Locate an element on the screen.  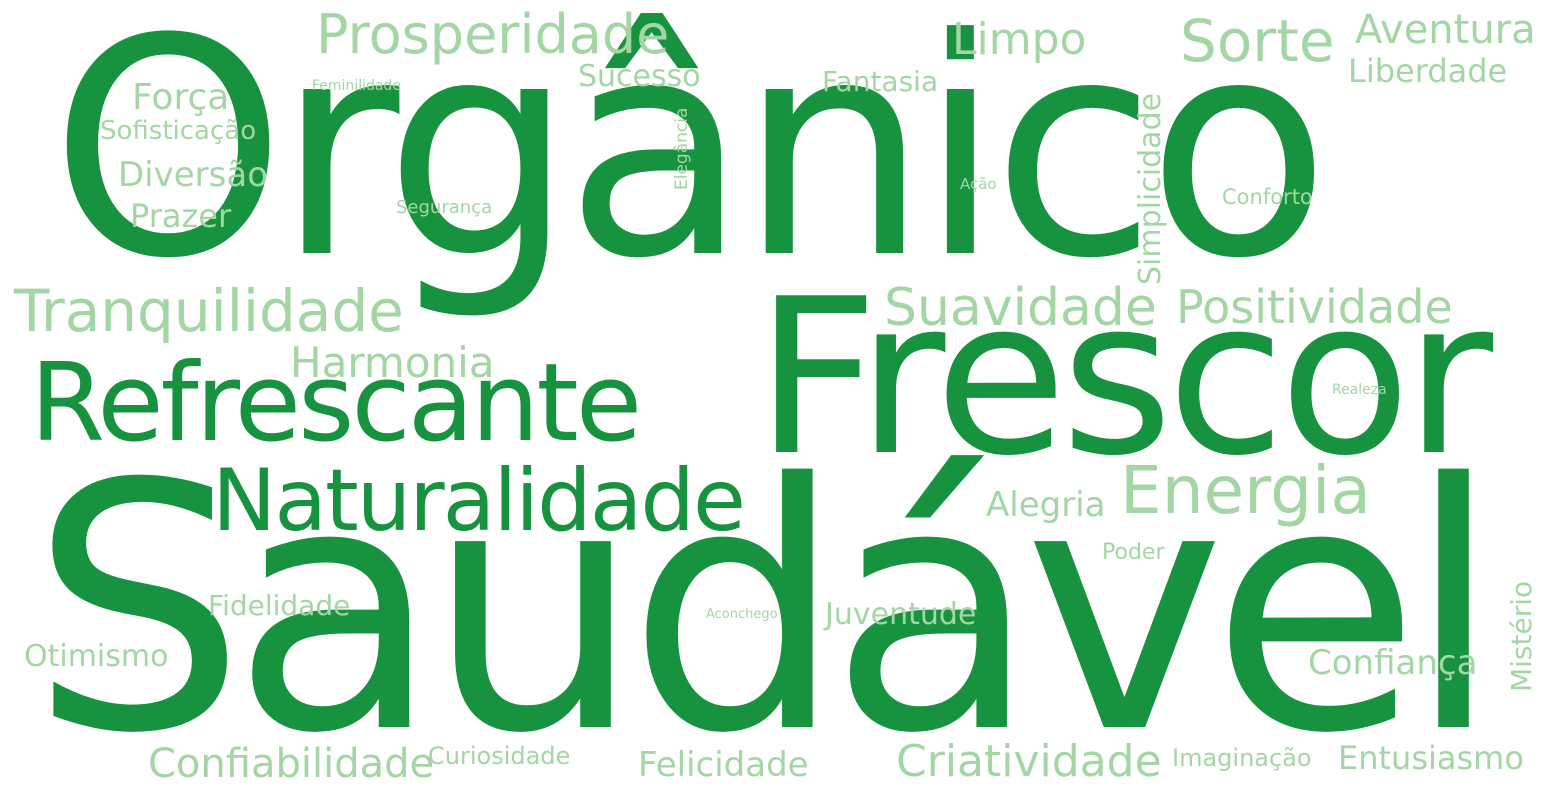
word-conforto: Conforto is located at coordinates (1267, 197).